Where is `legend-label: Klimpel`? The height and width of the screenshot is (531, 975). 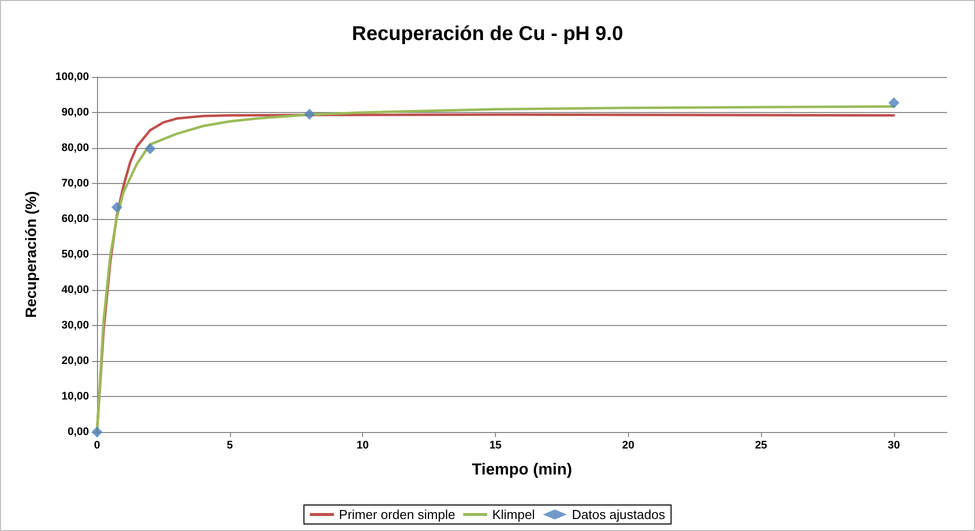
legend-label: Klimpel is located at coordinates (513, 514).